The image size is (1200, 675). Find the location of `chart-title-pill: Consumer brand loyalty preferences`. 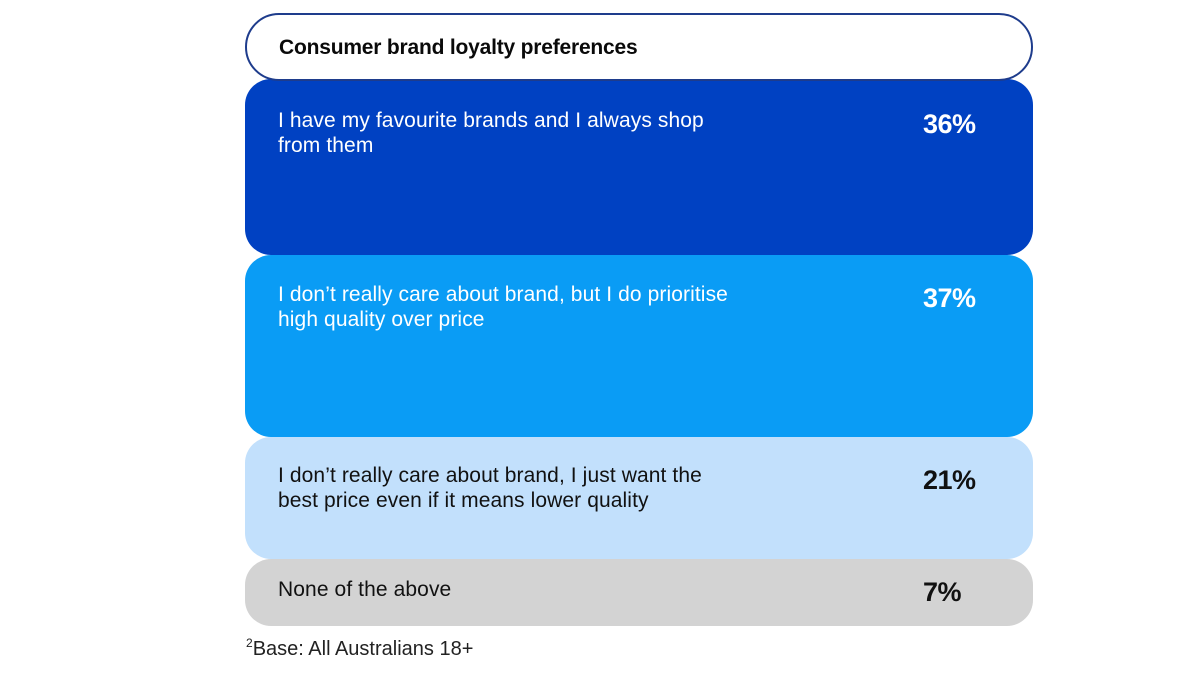

chart-title-pill: Consumer brand loyalty preferences is located at coordinates (639, 47).